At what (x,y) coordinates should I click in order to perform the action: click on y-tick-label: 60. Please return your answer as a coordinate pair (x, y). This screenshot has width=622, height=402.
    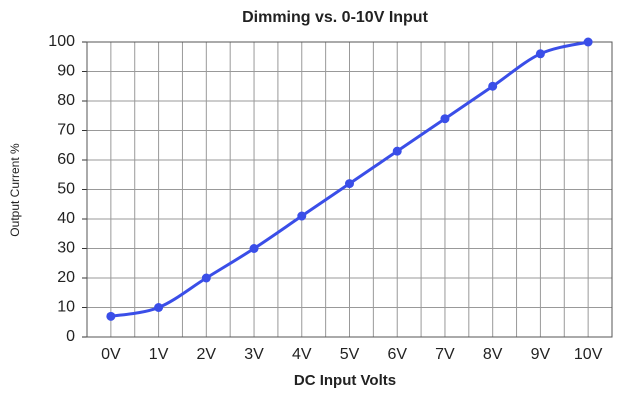
    Looking at the image, I should click on (66, 159).